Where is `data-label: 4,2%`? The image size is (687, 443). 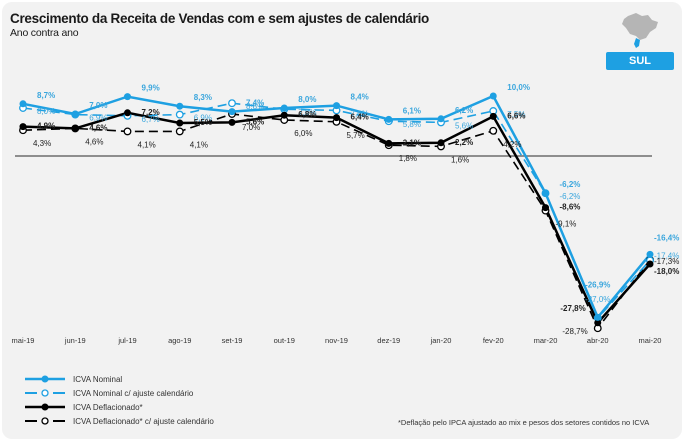 data-label: 4,2% is located at coordinates (512, 144).